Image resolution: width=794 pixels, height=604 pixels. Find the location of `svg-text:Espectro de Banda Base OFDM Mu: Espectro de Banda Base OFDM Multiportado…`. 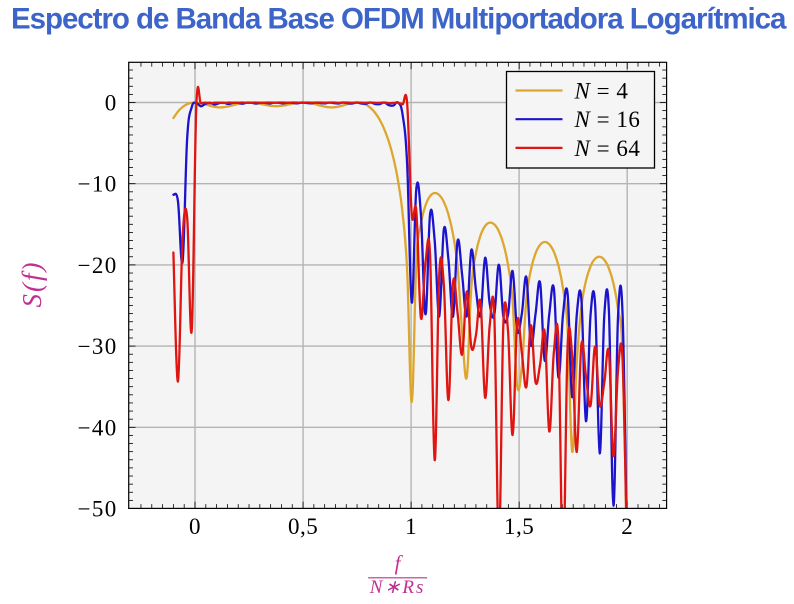

svg-text:Espectro de Banda Base OFDM Mu: Espectro de Banda Base OFDM Multiportado… is located at coordinates (399, 19).